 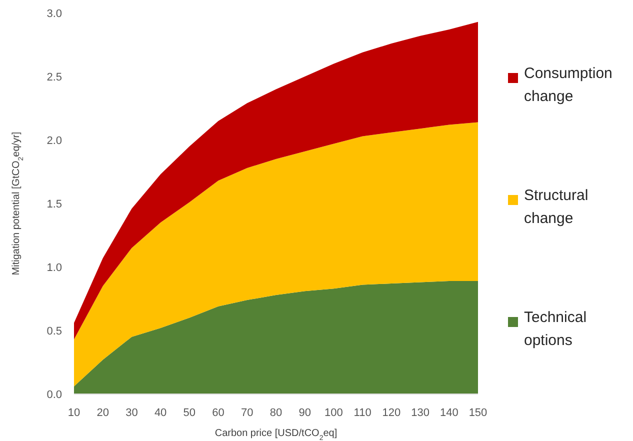 What do you see at coordinates (449, 412) in the screenshot?
I see `x-tick-label: 140` at bounding box center [449, 412].